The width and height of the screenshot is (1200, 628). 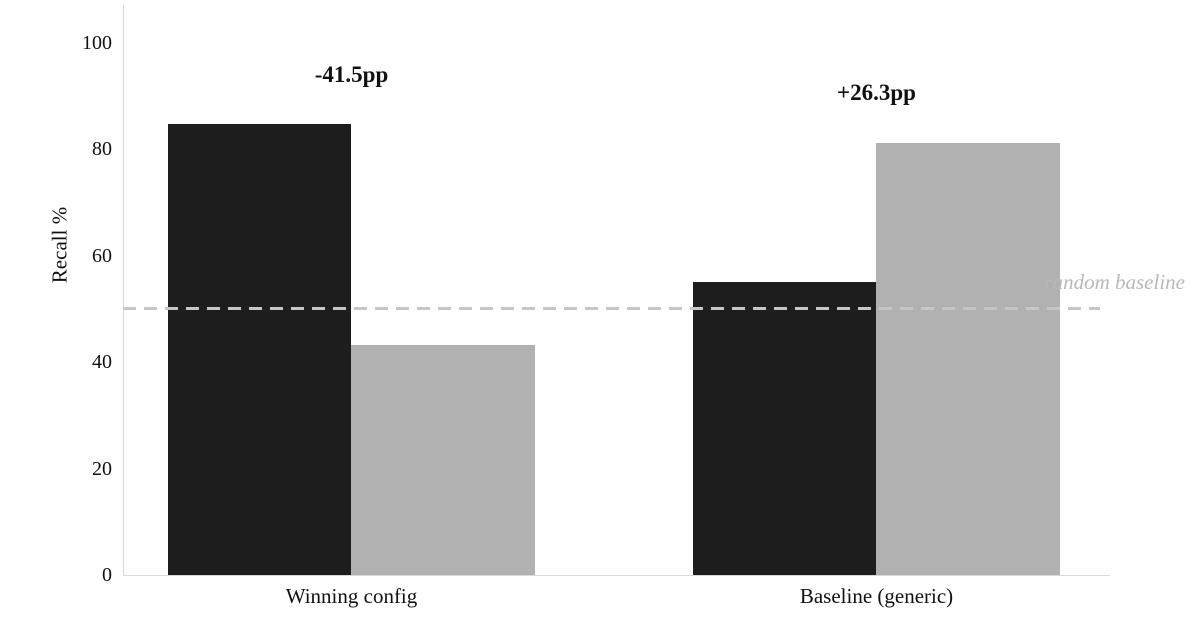 I want to click on x-axis-line, so click(x=616, y=575).